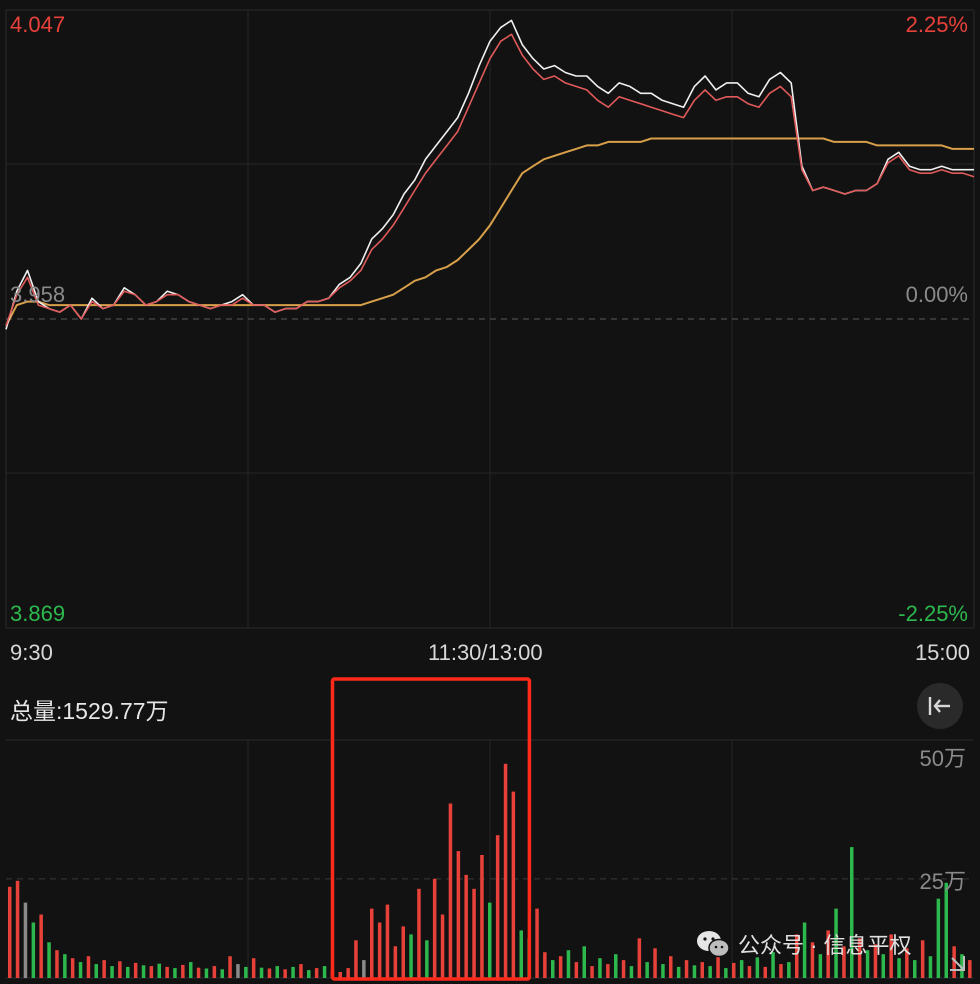 The image size is (980, 984). I want to click on price-top-label: 4.047, so click(38, 24).